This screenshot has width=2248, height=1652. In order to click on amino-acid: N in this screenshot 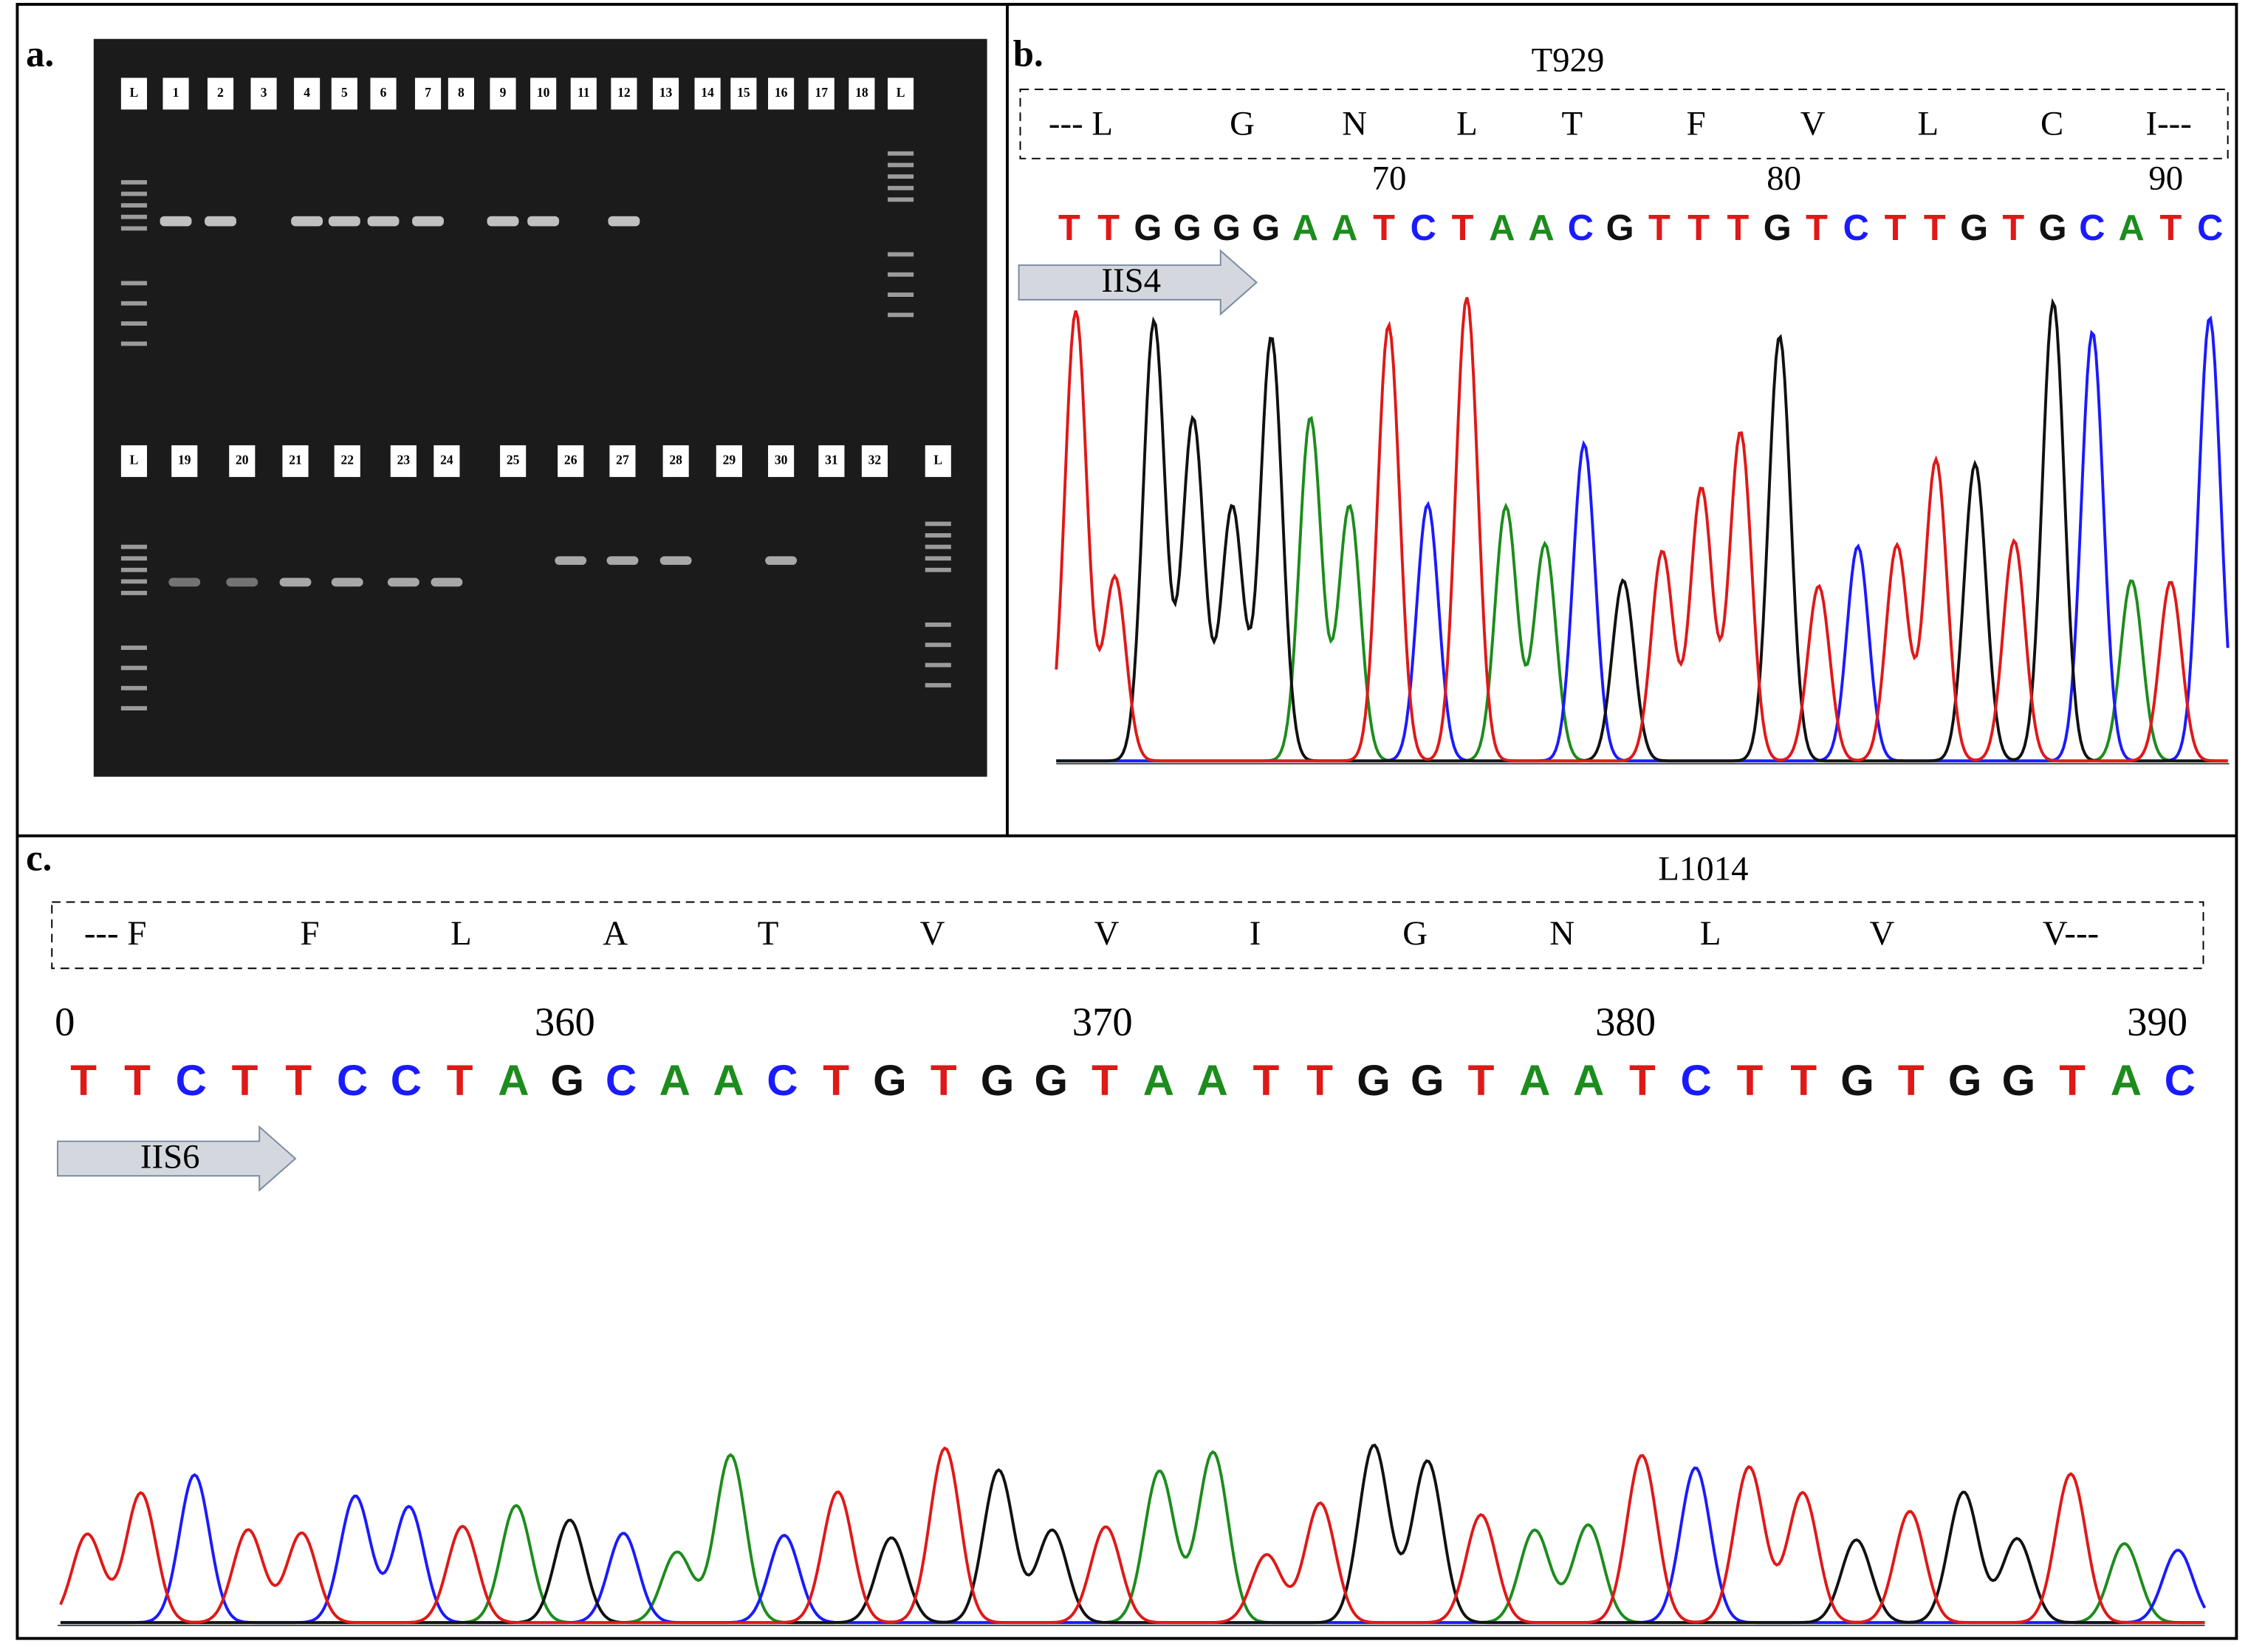, I will do `click(1354, 123)`.